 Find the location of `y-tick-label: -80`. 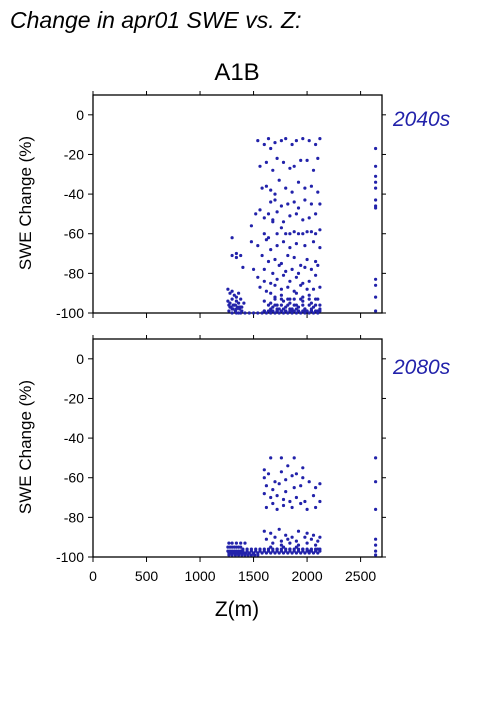

y-tick-label: -80 is located at coordinates (74, 273).